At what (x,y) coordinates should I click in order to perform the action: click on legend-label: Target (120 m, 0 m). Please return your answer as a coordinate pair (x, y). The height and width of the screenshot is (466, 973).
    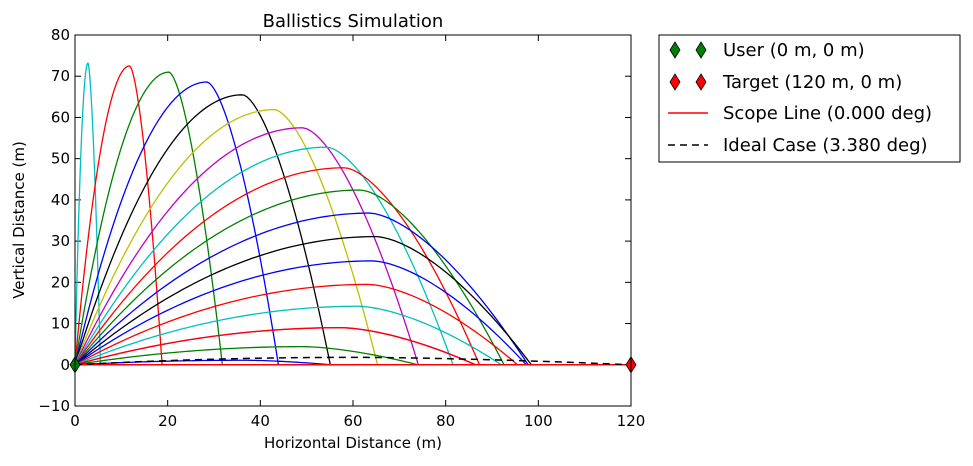
    Looking at the image, I should click on (812, 82).